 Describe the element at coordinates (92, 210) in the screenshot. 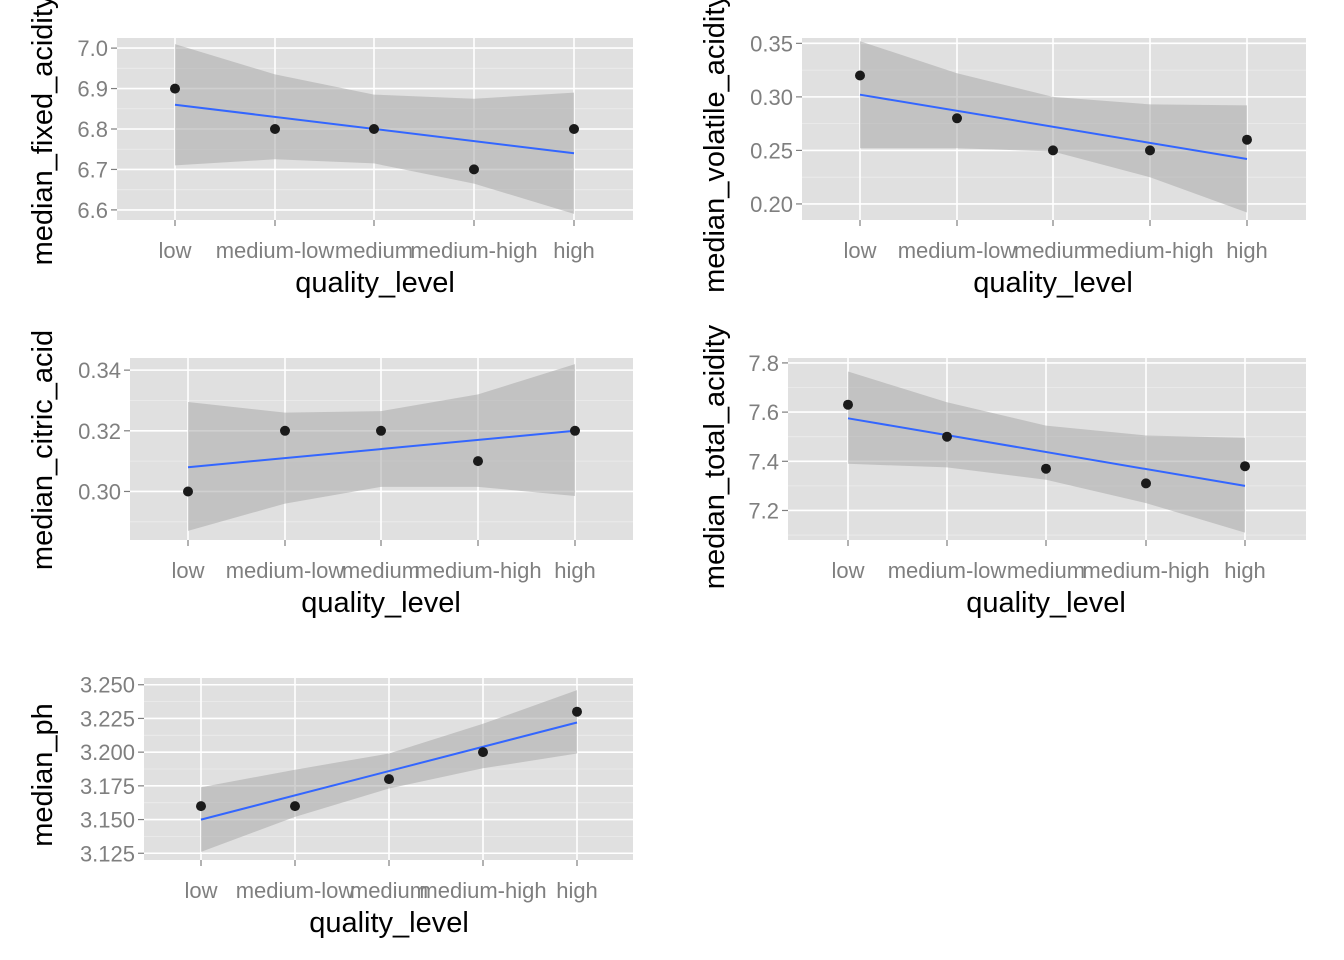

I see `y-tick-label: 6.6` at that location.